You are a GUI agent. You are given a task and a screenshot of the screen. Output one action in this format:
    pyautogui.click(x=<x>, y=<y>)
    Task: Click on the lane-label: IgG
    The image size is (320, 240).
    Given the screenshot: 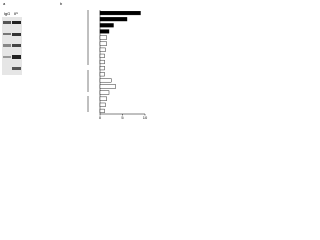 What is the action you would take?
    pyautogui.click(x=7, y=13)
    